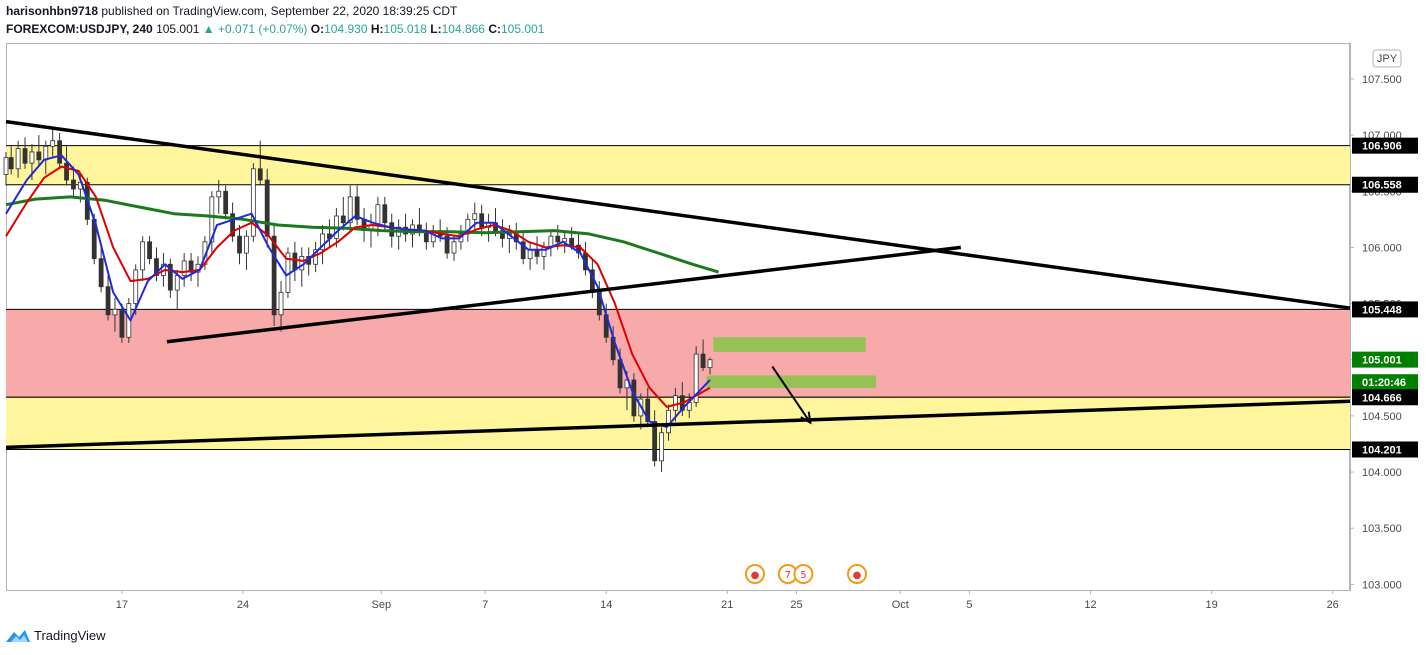 This screenshot has width=1426, height=655. Describe the element at coordinates (1382, 80) in the screenshot. I see `price-tick-label: 107.500` at that location.